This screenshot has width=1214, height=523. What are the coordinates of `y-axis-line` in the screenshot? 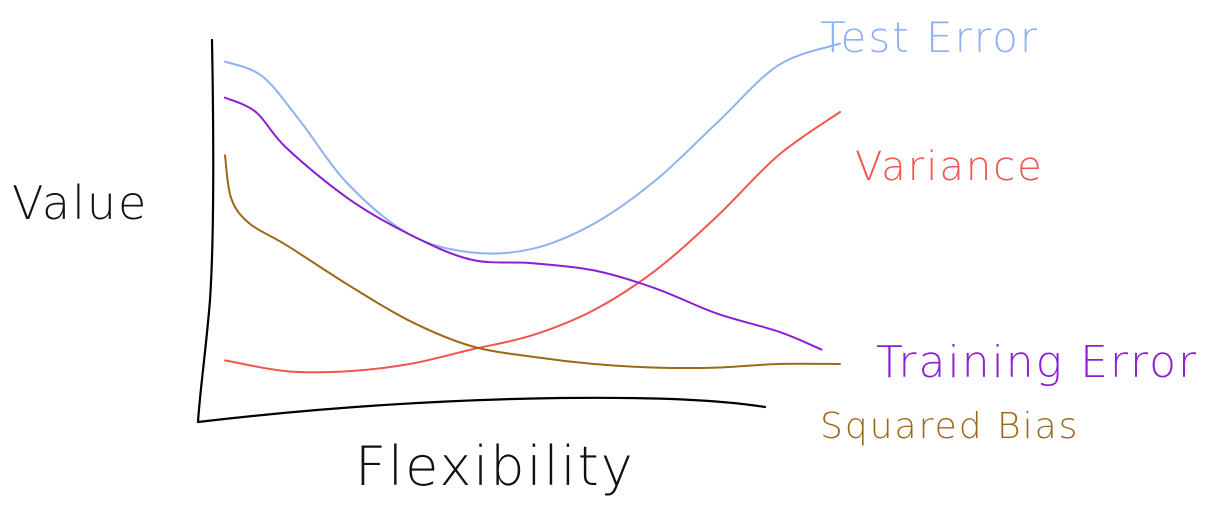 It's located at (205, 231).